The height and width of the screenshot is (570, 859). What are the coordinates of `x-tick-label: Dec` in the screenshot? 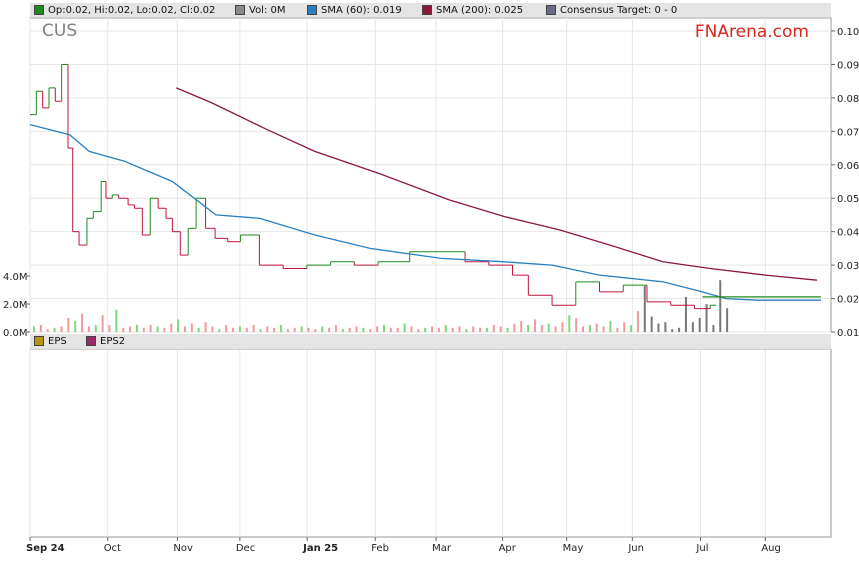 It's located at (245, 548).